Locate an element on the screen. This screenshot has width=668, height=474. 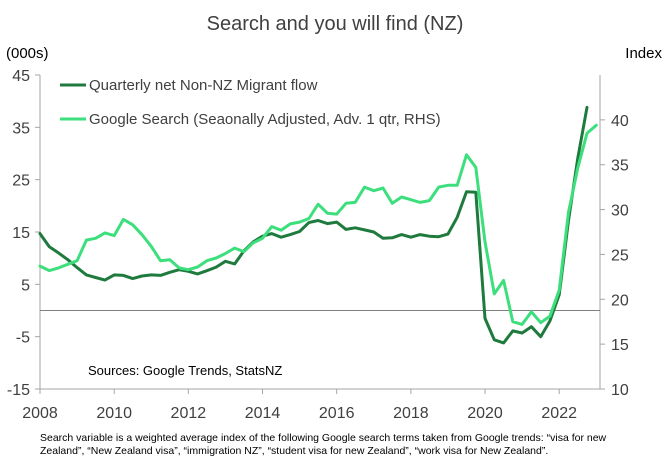
legend-label-migrant: Quarterly net Non-NZ Migrant flow is located at coordinates (203, 85).